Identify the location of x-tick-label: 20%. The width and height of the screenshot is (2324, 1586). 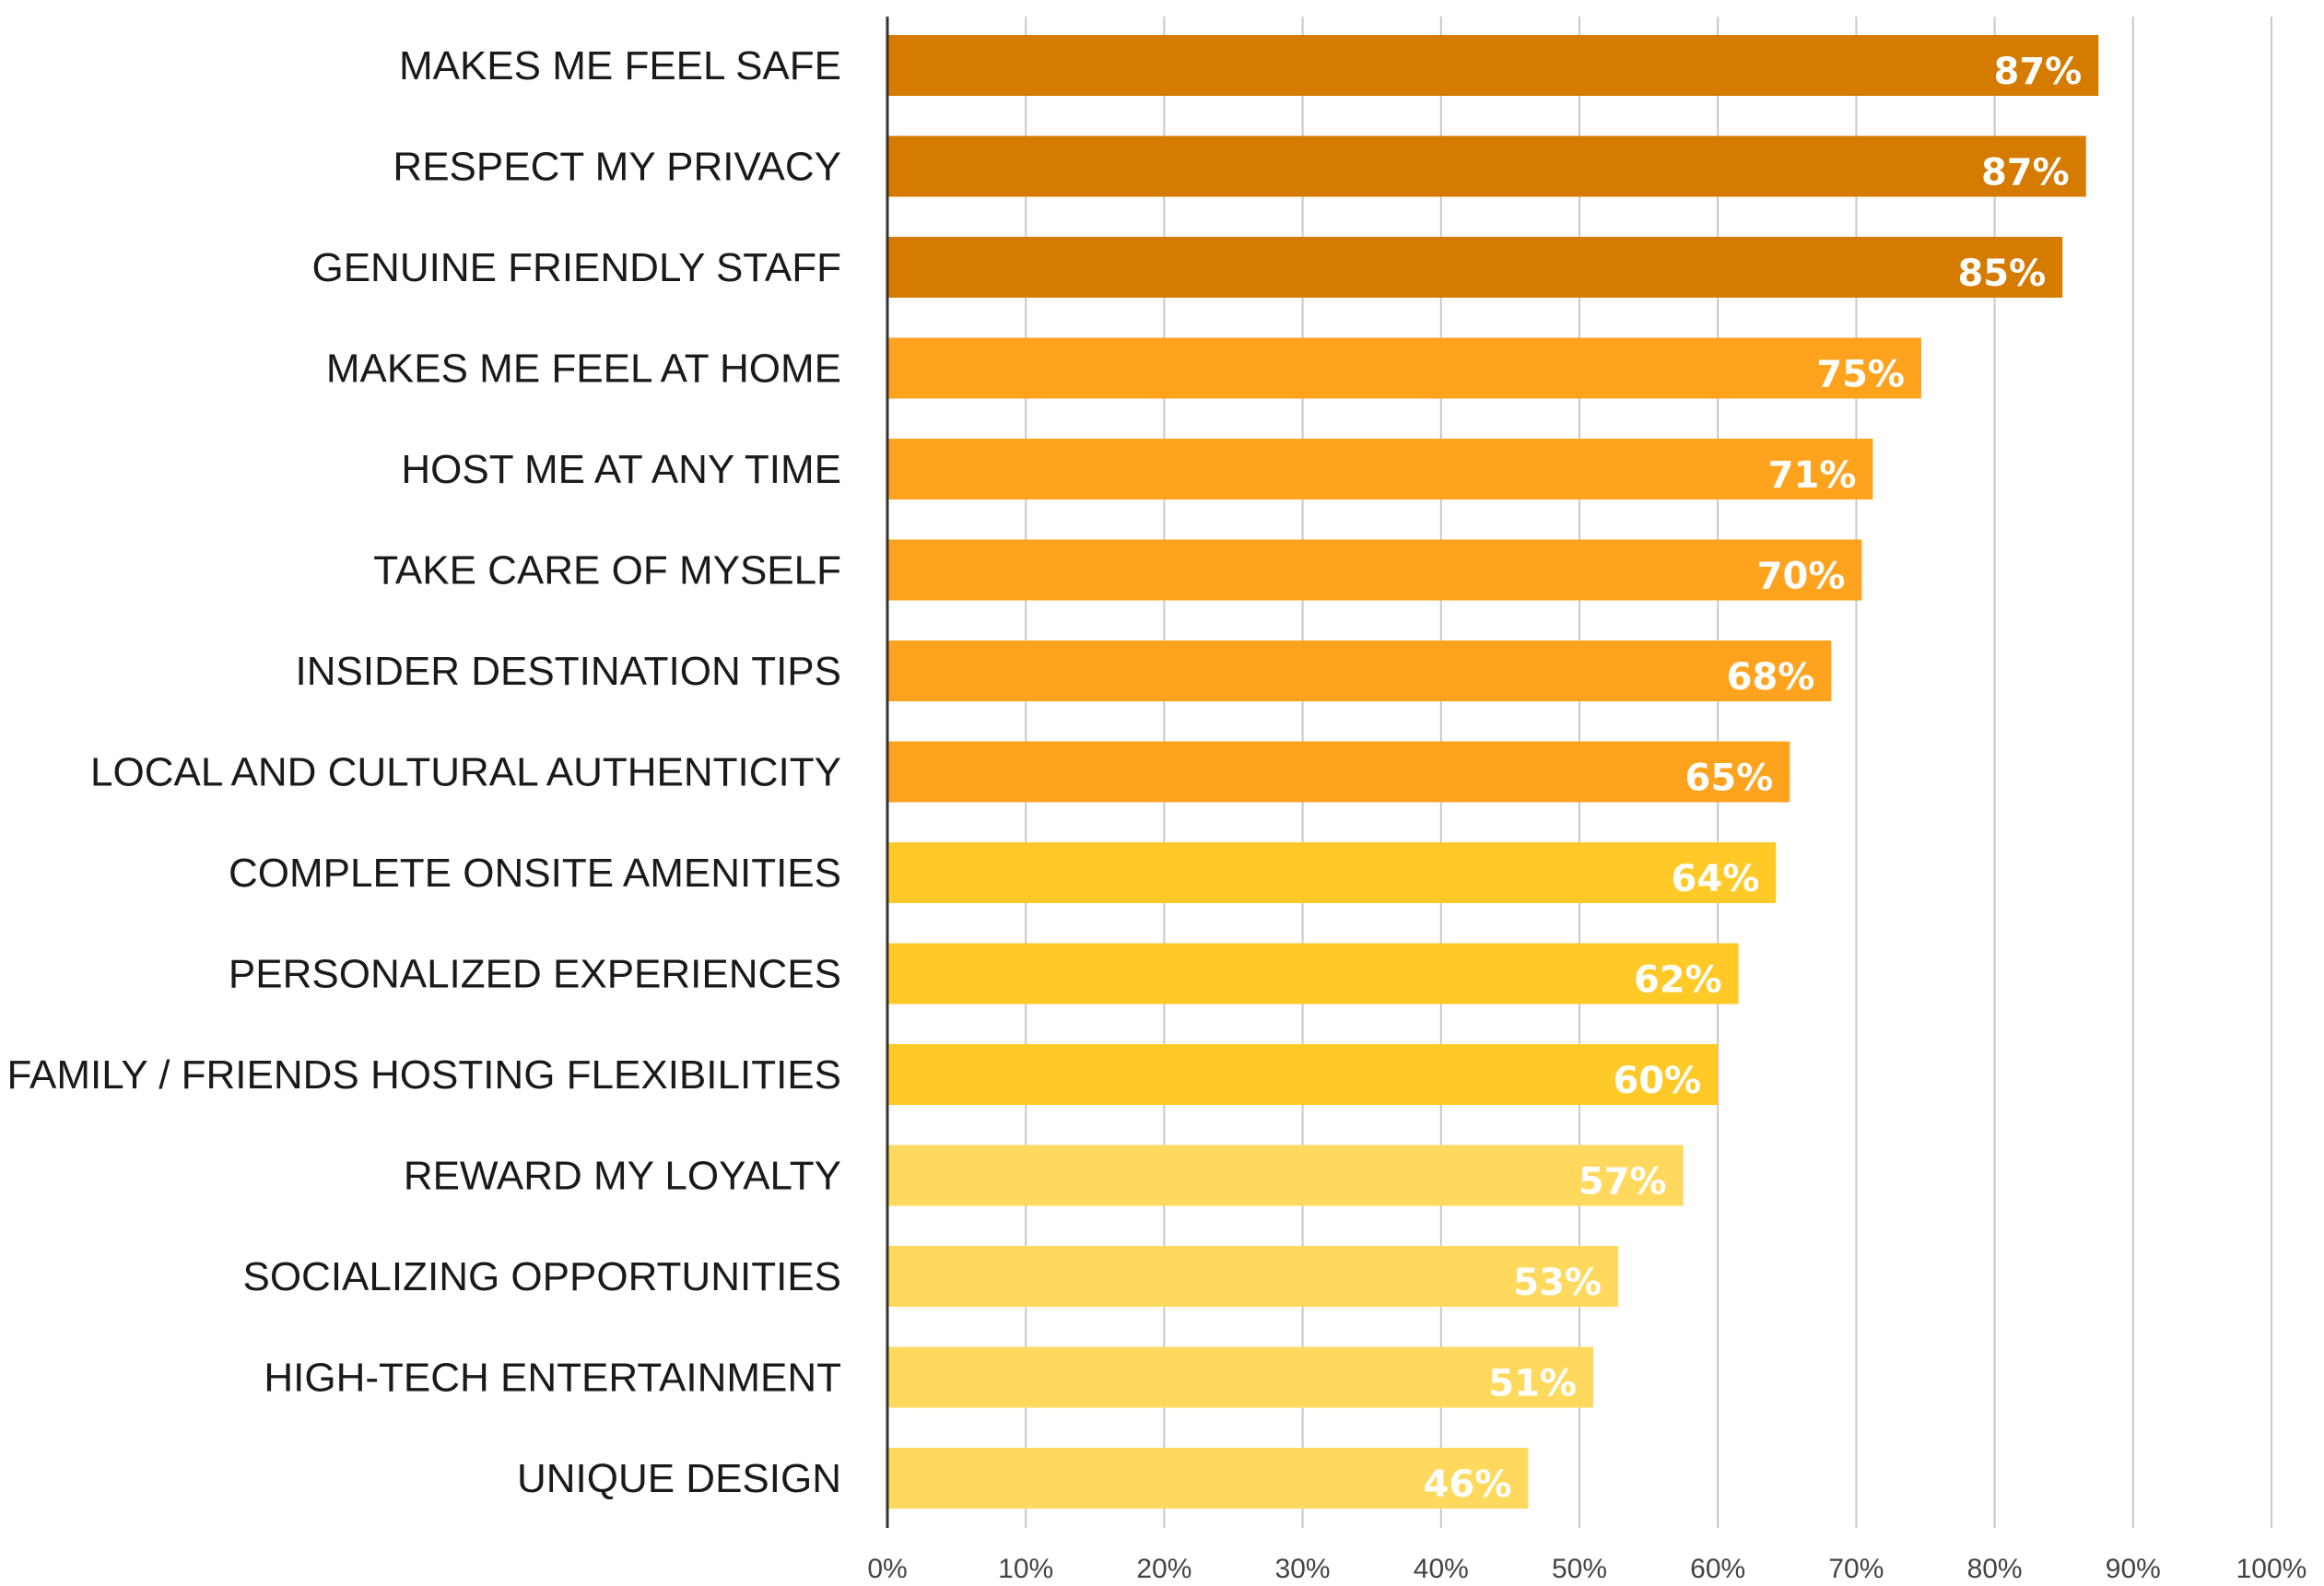
(1163, 1569).